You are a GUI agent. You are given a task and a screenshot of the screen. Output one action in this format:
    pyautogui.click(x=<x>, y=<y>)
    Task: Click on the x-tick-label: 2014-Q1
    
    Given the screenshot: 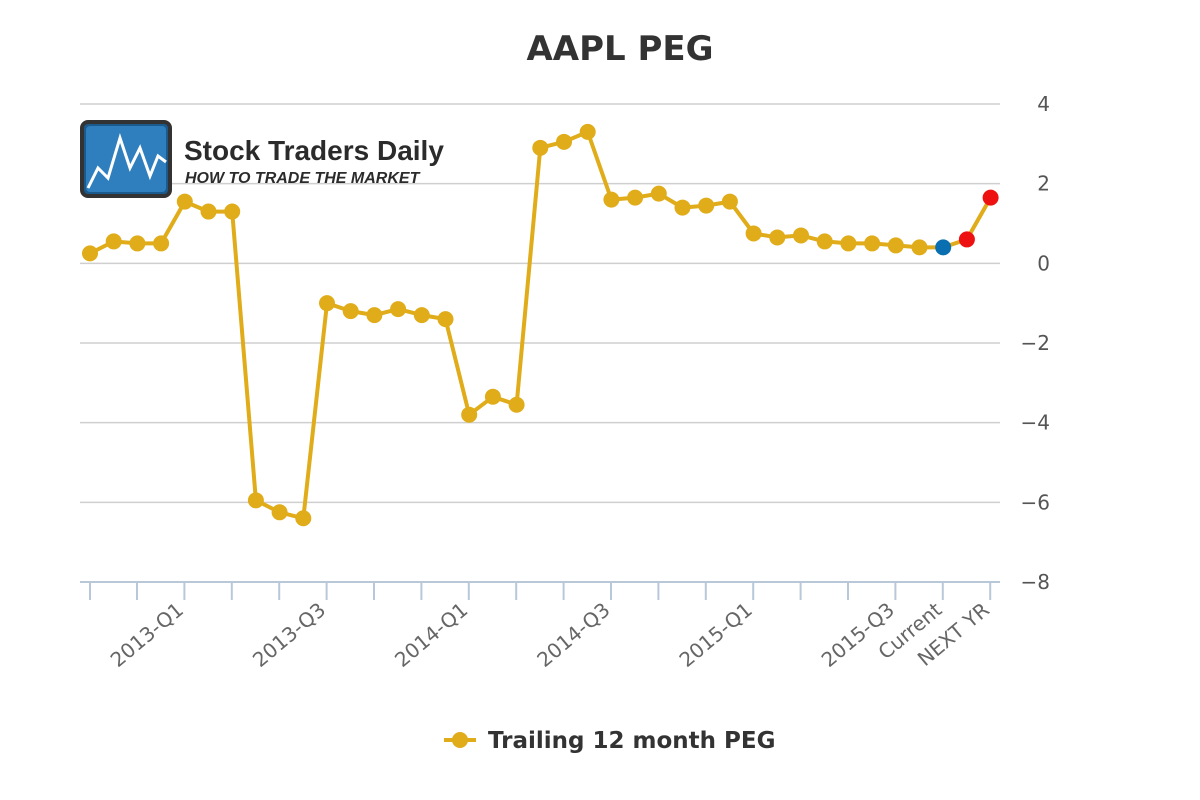 What is the action you would take?
    pyautogui.click(x=431, y=634)
    